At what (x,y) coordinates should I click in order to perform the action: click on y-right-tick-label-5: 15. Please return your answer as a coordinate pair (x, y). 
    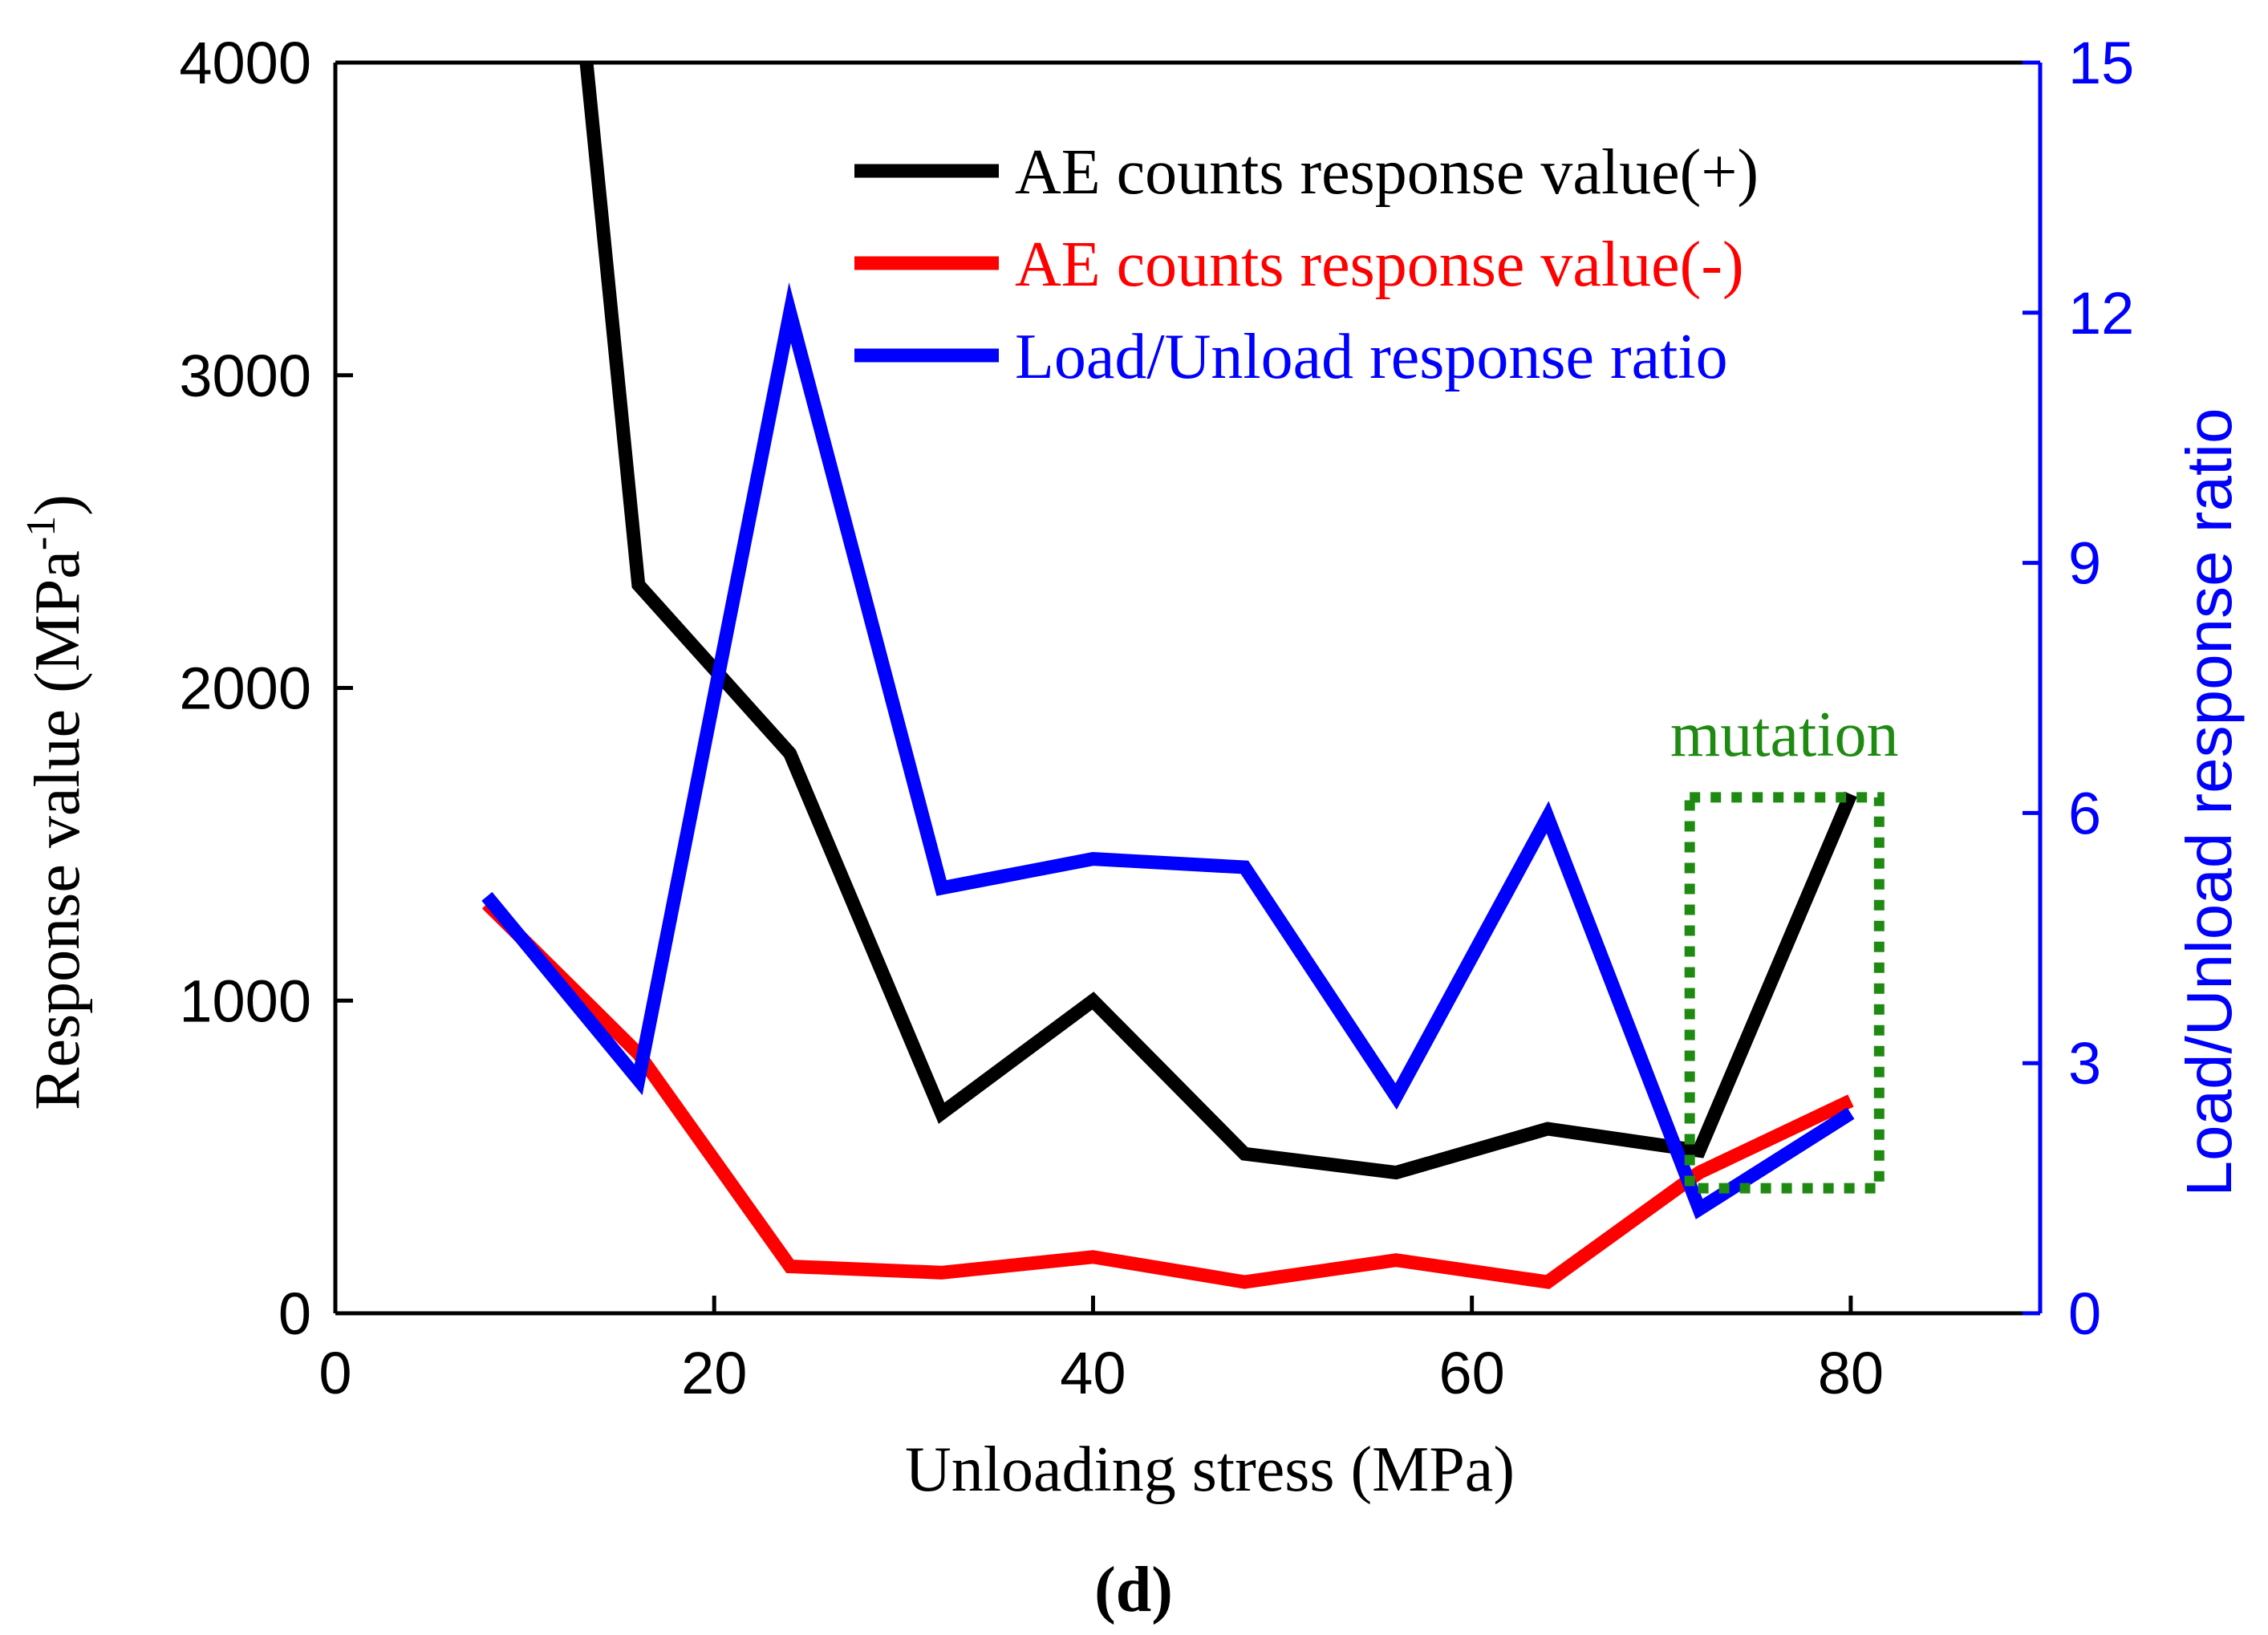
    Looking at the image, I should click on (2101, 63).